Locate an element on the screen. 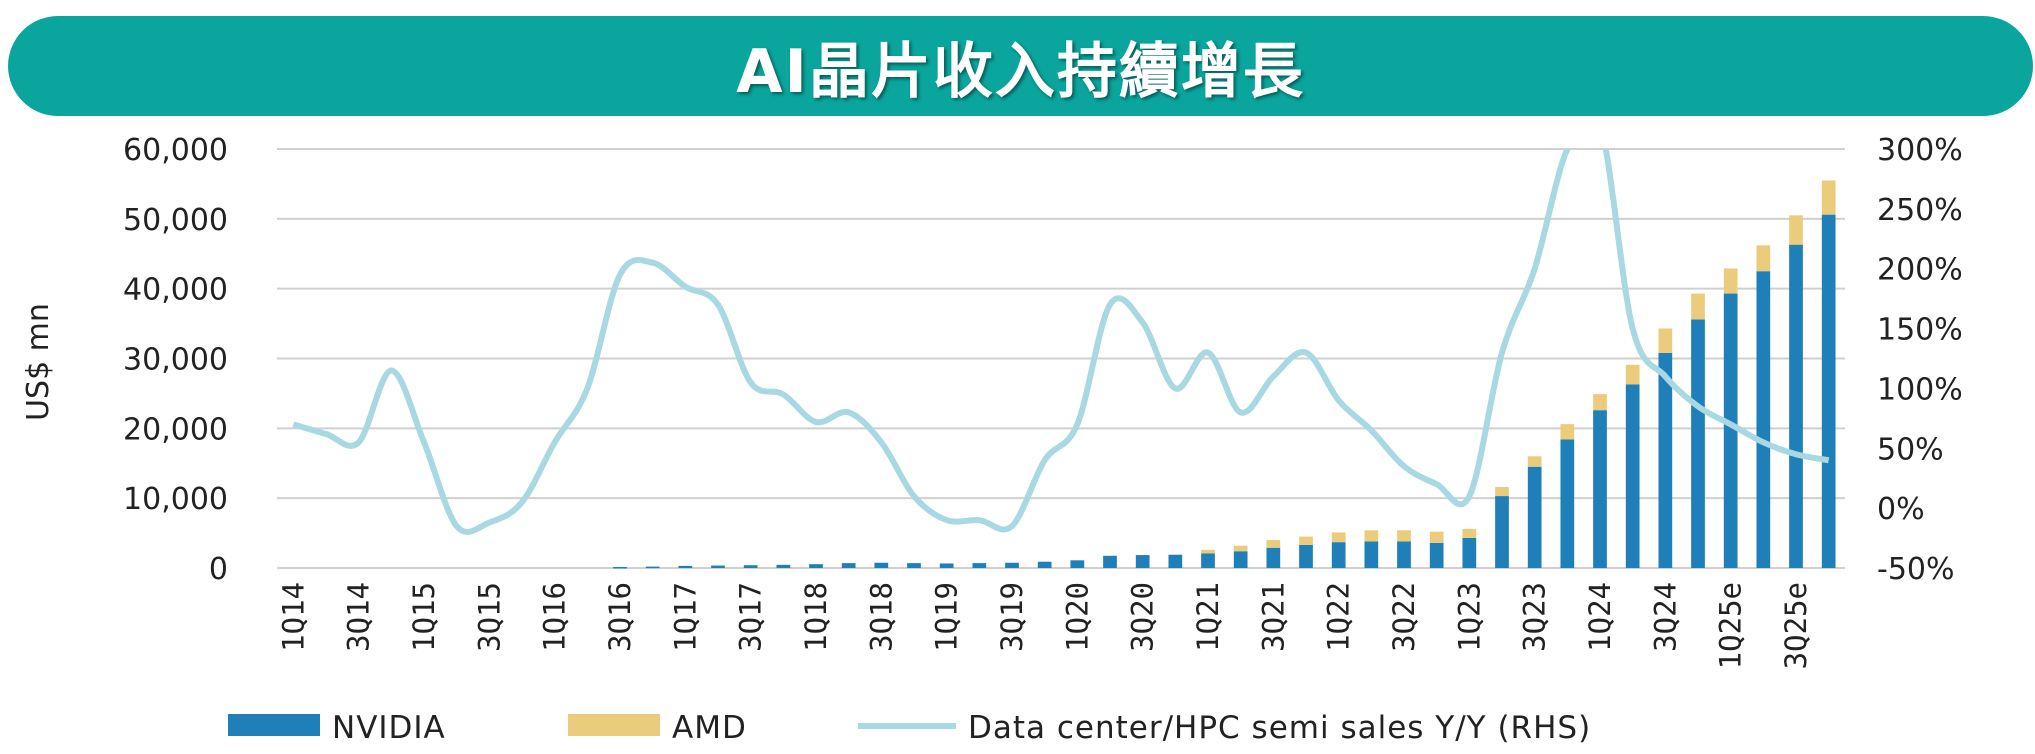 This screenshot has width=2035, height=754. x-tick-label: 1Q22 is located at coordinates (1339, 617).